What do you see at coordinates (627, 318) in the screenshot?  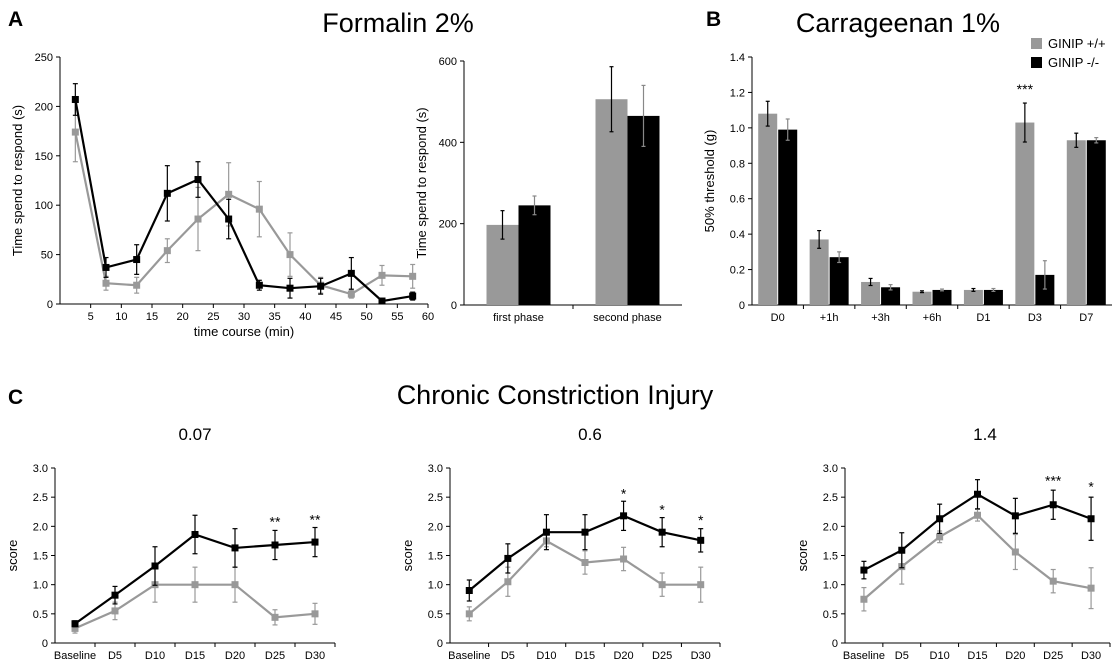 I see `formalin-phase-x-tick-label: second phase` at bounding box center [627, 318].